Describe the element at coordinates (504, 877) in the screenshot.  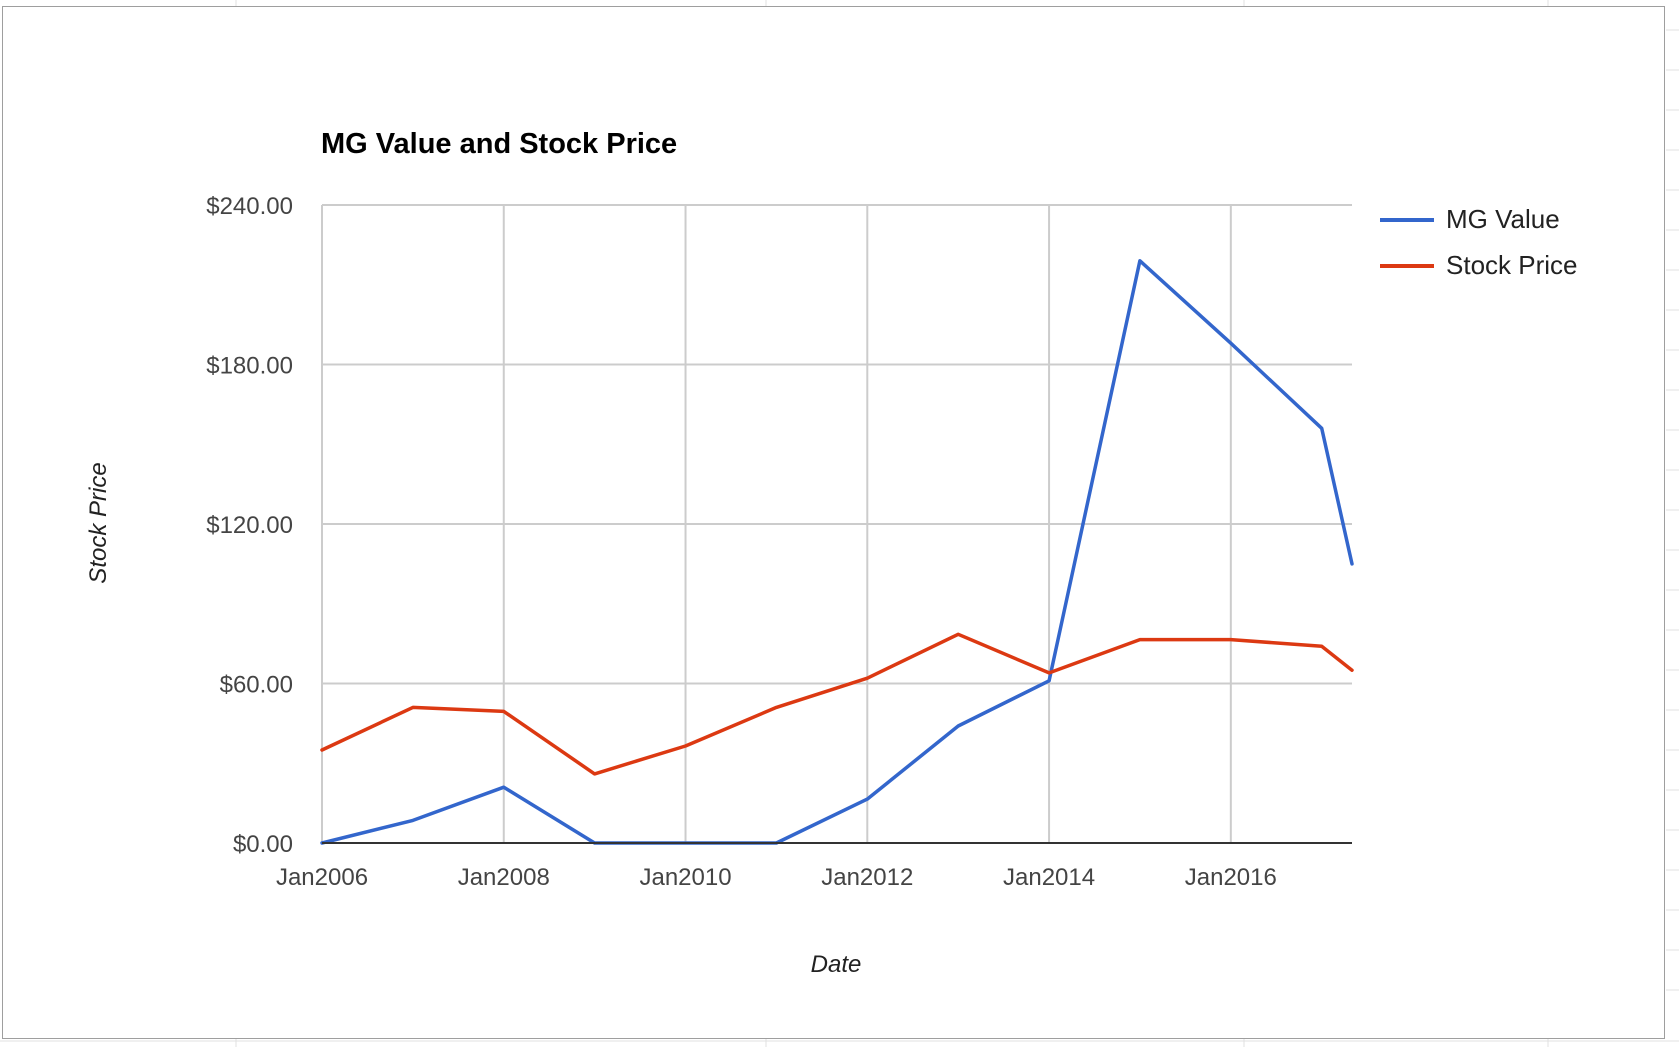
I see `x-tick-label: Jan2008` at that location.